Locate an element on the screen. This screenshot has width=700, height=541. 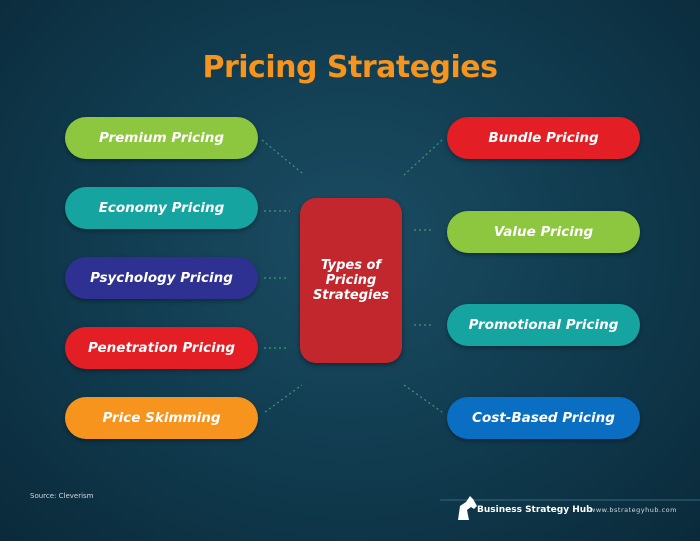
center-node: Types of Pricing Strategies is located at coordinates (351, 280).